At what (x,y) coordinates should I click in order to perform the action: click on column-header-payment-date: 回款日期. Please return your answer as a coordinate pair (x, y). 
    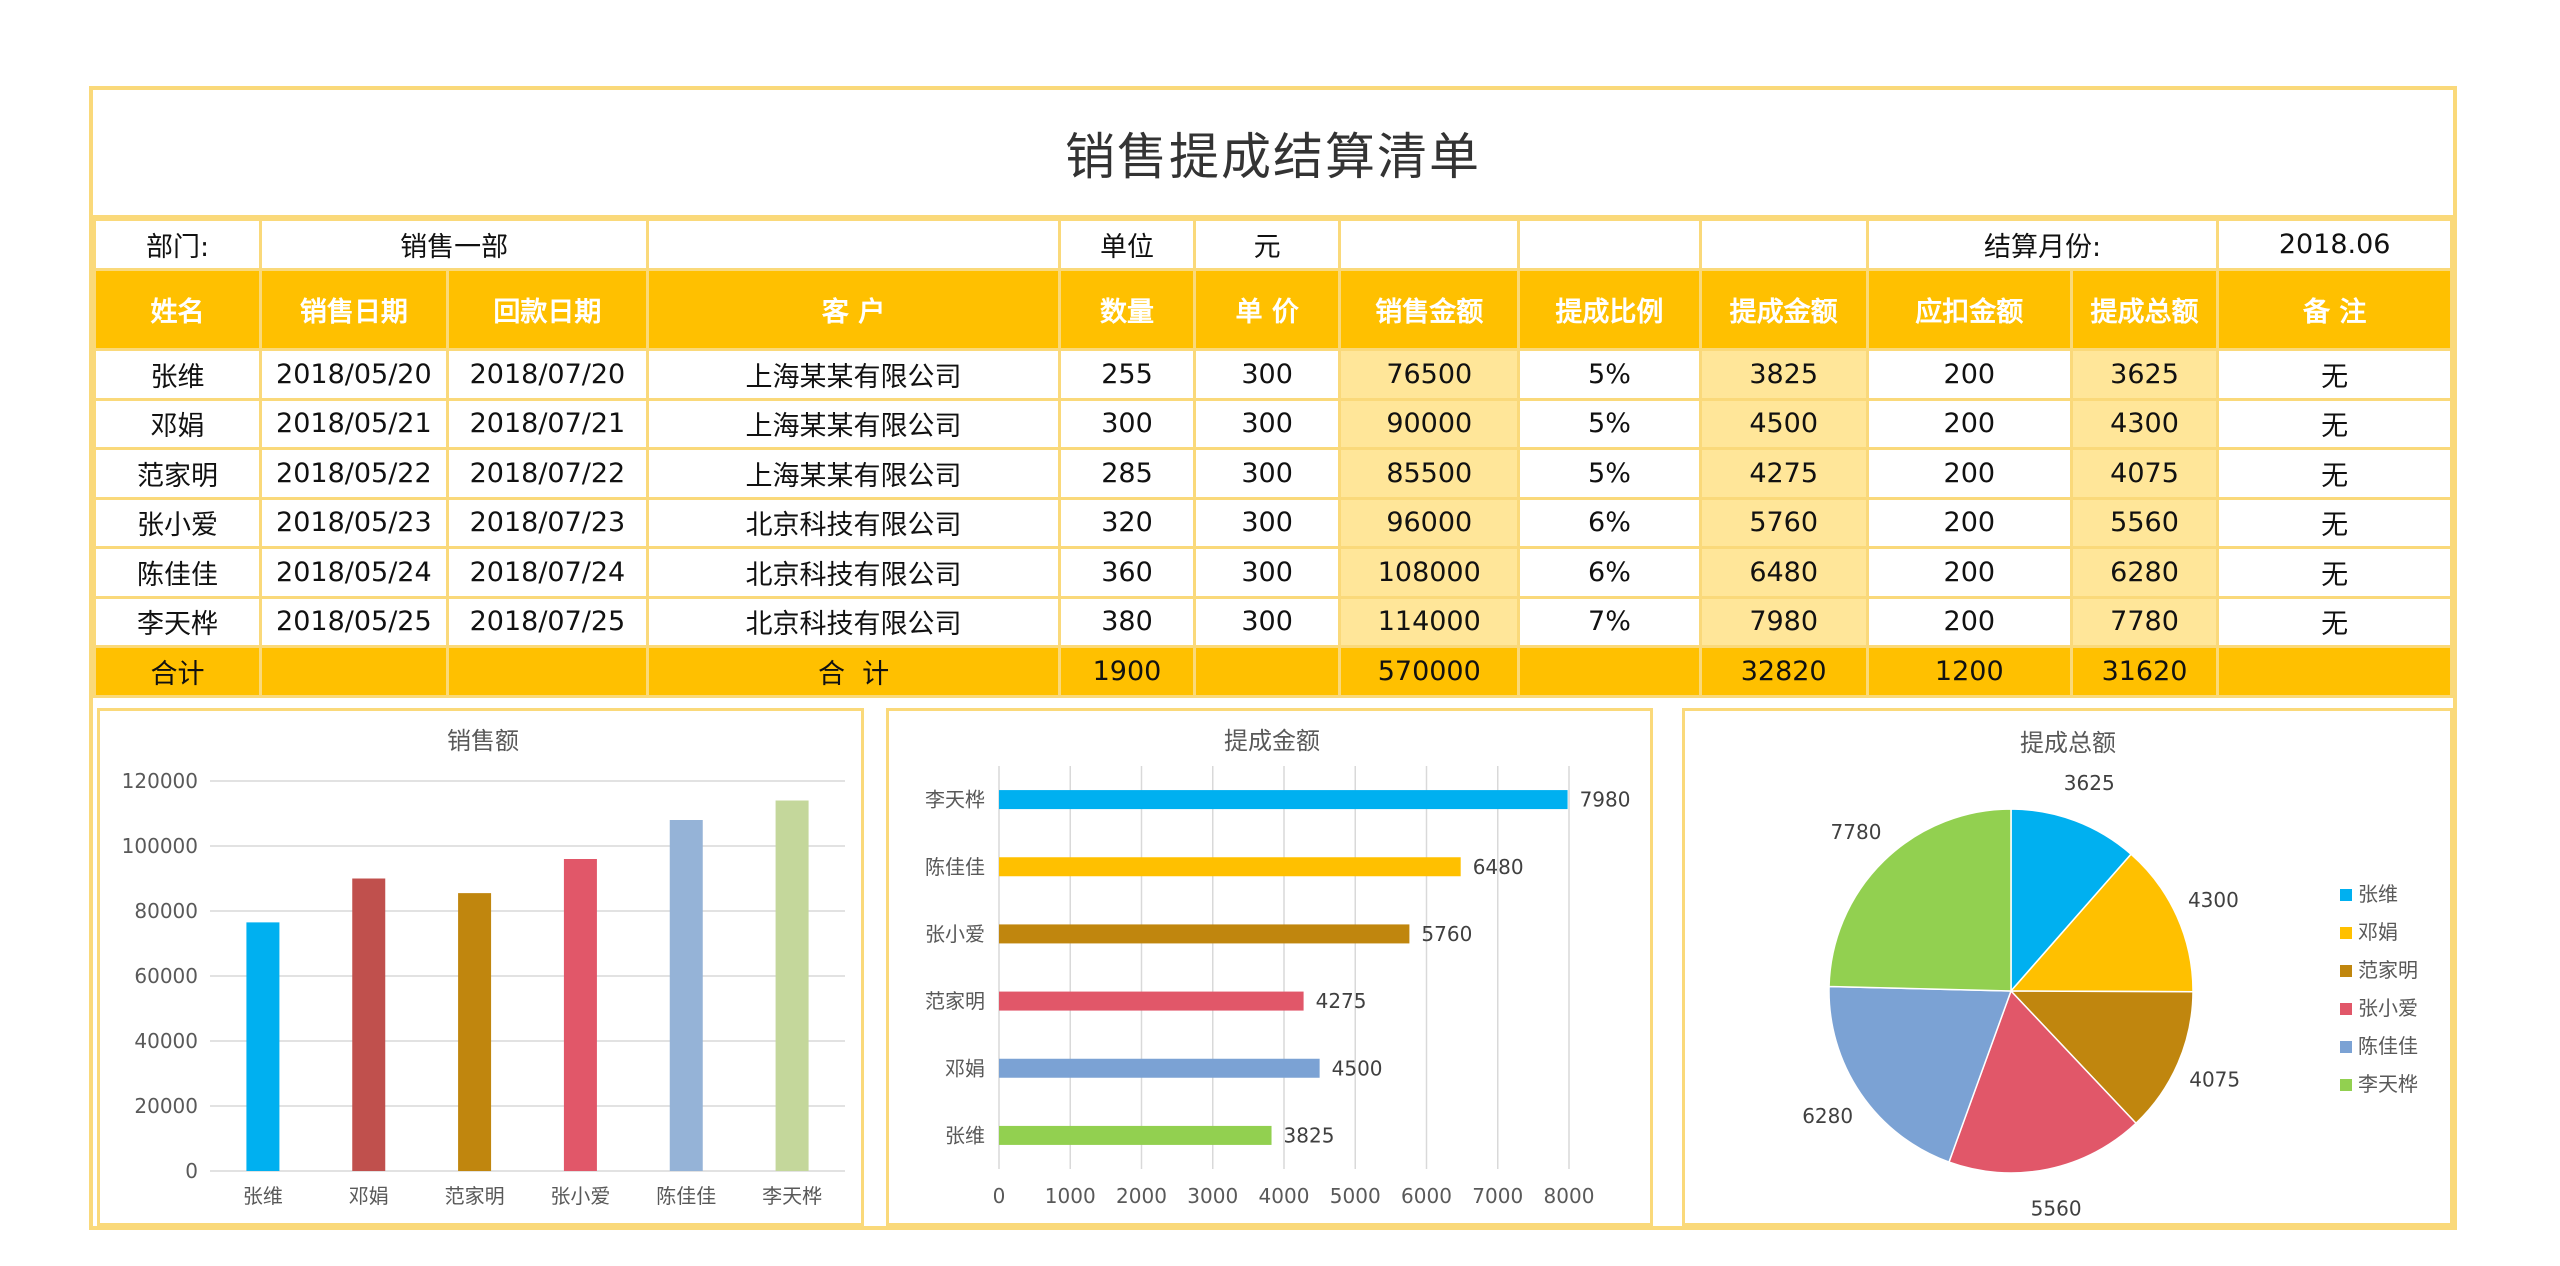
    Looking at the image, I should click on (547, 309).